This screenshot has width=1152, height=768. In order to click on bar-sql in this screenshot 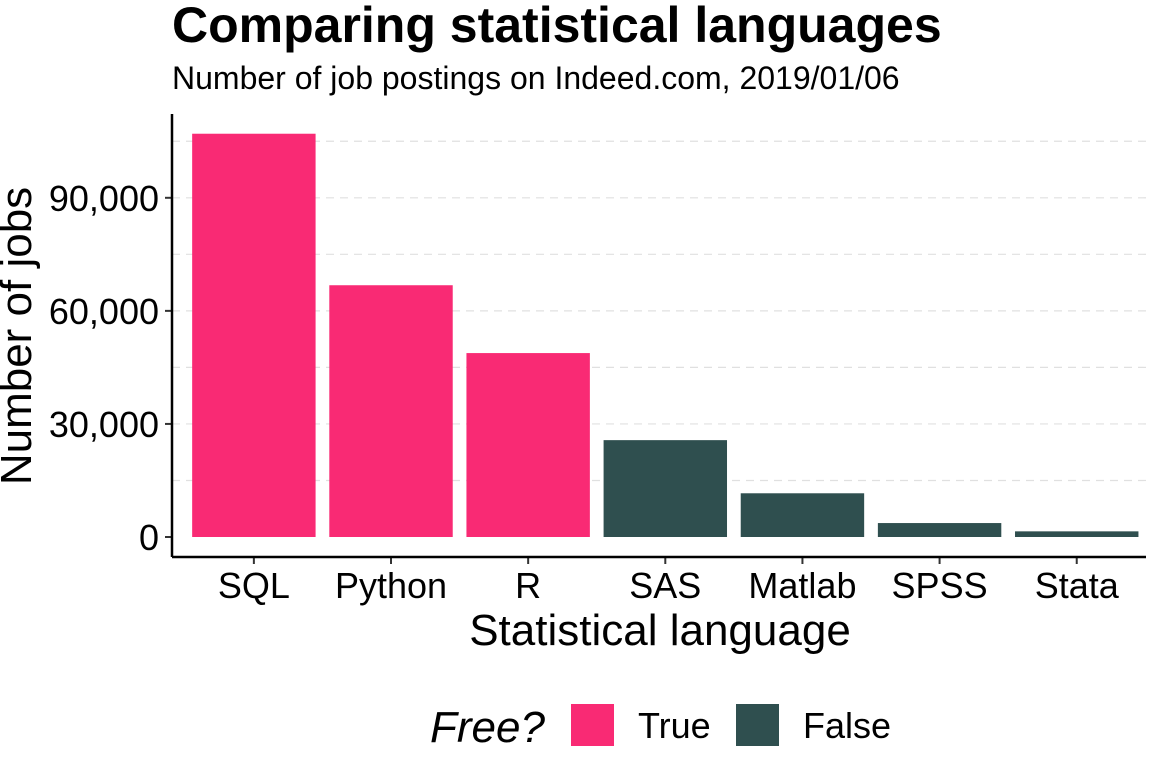, I will do `click(254, 335)`.